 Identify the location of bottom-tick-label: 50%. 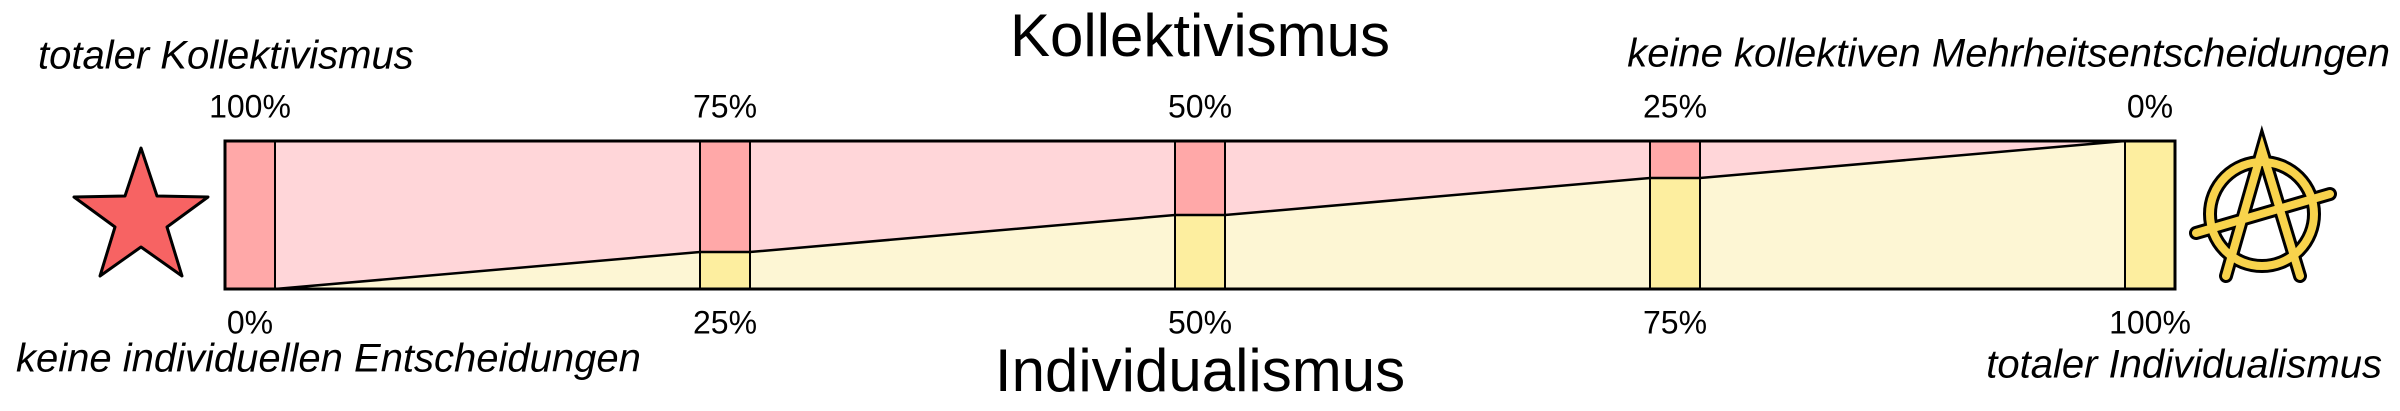
(1200, 322).